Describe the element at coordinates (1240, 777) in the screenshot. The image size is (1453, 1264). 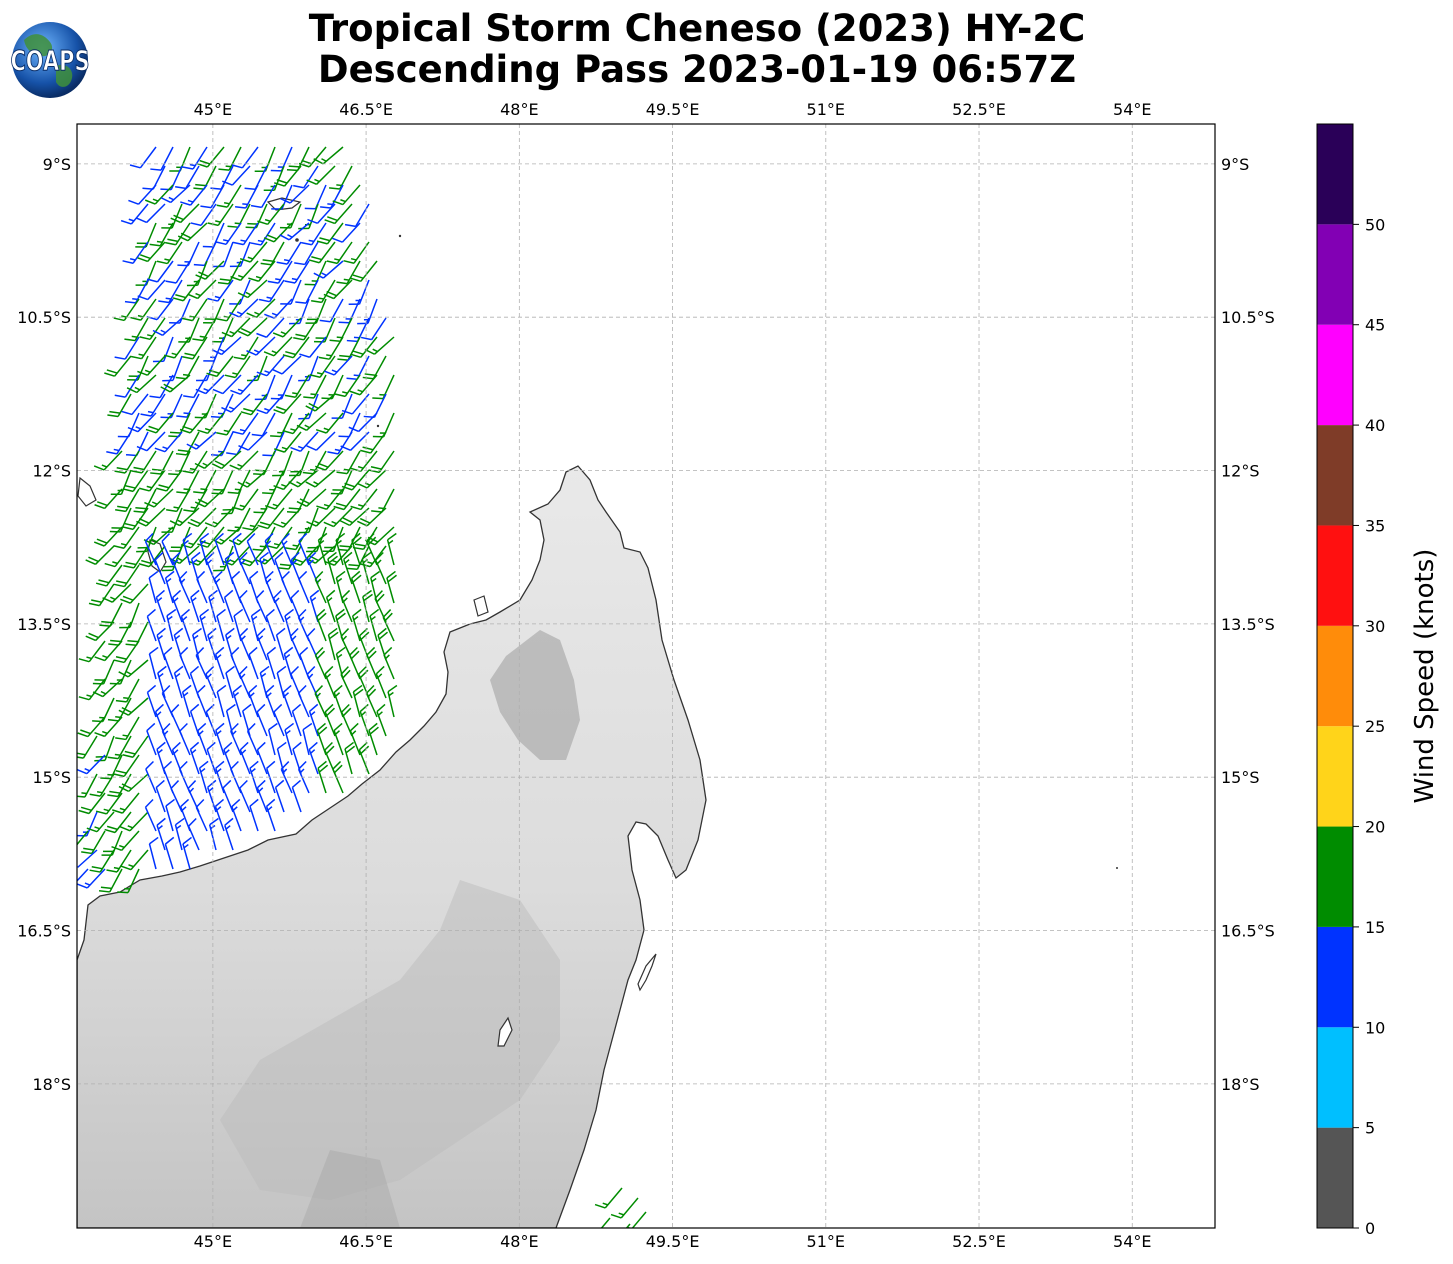
I see `lat-tick-label-right: 15°S` at that location.